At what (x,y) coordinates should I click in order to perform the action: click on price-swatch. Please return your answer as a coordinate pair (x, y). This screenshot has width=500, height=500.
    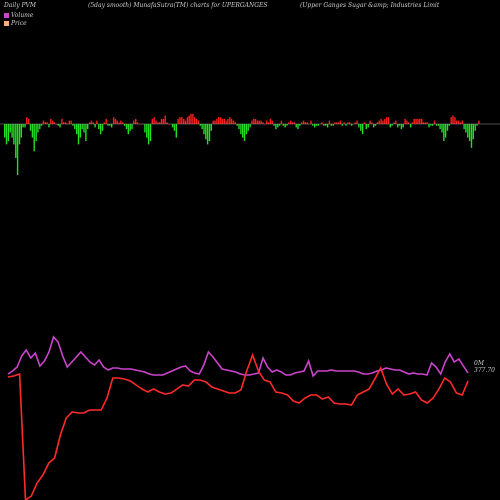
    Looking at the image, I should click on (6, 23).